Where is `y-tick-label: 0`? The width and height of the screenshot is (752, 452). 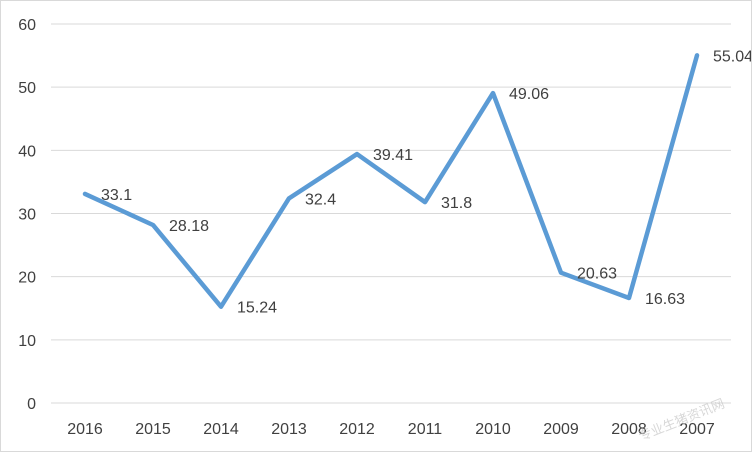 y-tick-label: 0 is located at coordinates (31, 404).